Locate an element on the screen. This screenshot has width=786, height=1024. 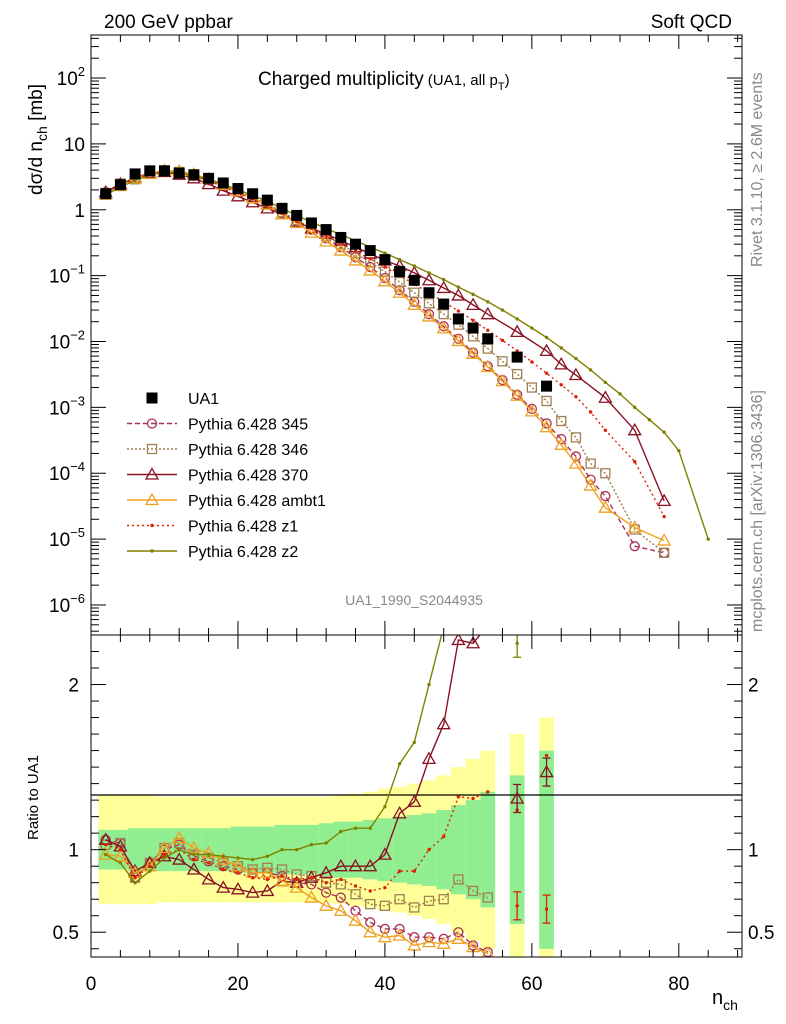
y-tick-label: 10⁻⁵ is located at coordinates (67, 538).